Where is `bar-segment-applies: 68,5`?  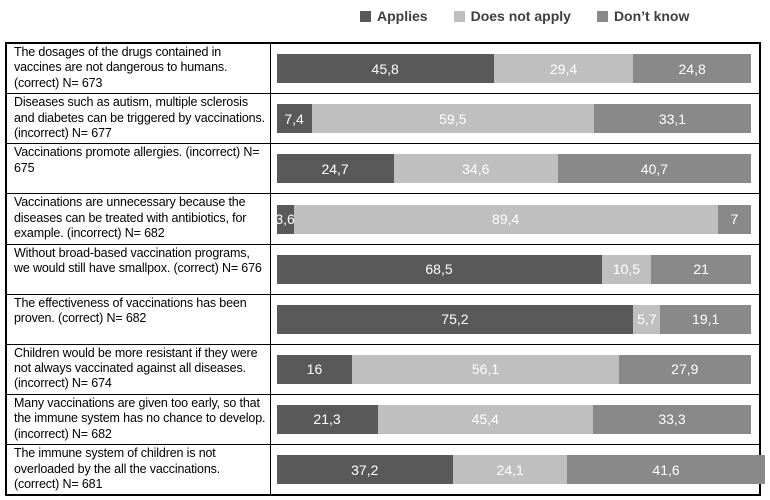
bar-segment-applies: 68,5 is located at coordinates (439, 269).